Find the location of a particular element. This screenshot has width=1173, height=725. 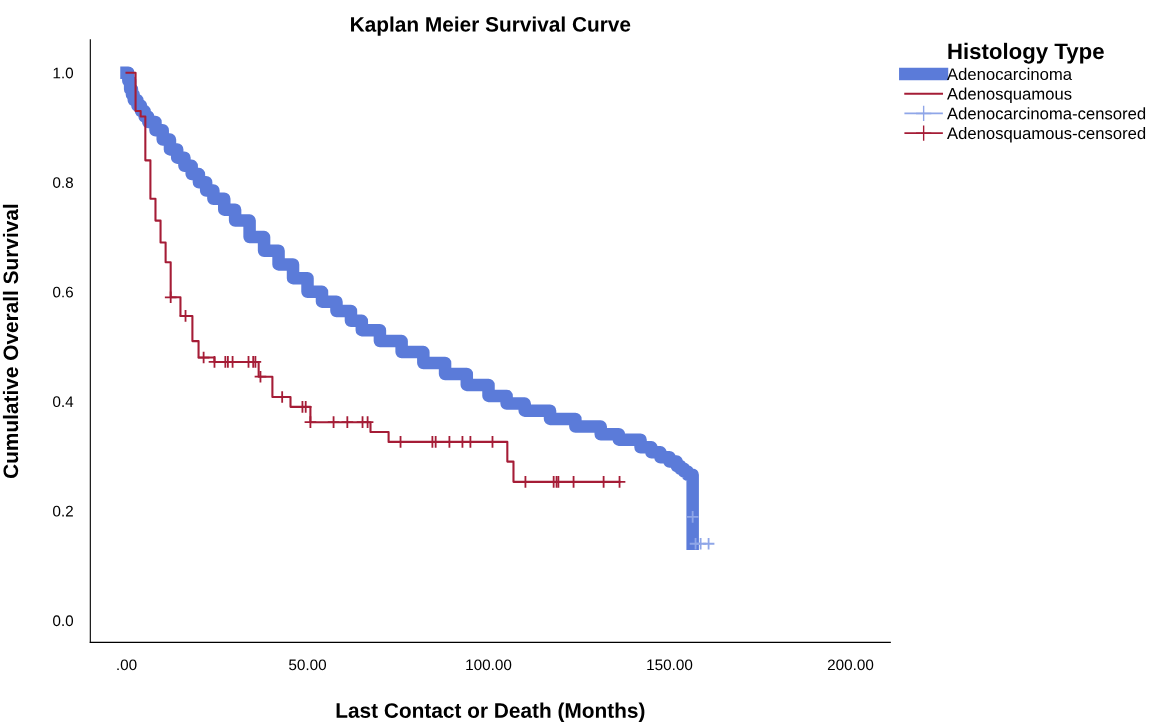

chart-title: Kaplan Meier Survival Curve is located at coordinates (491, 26).